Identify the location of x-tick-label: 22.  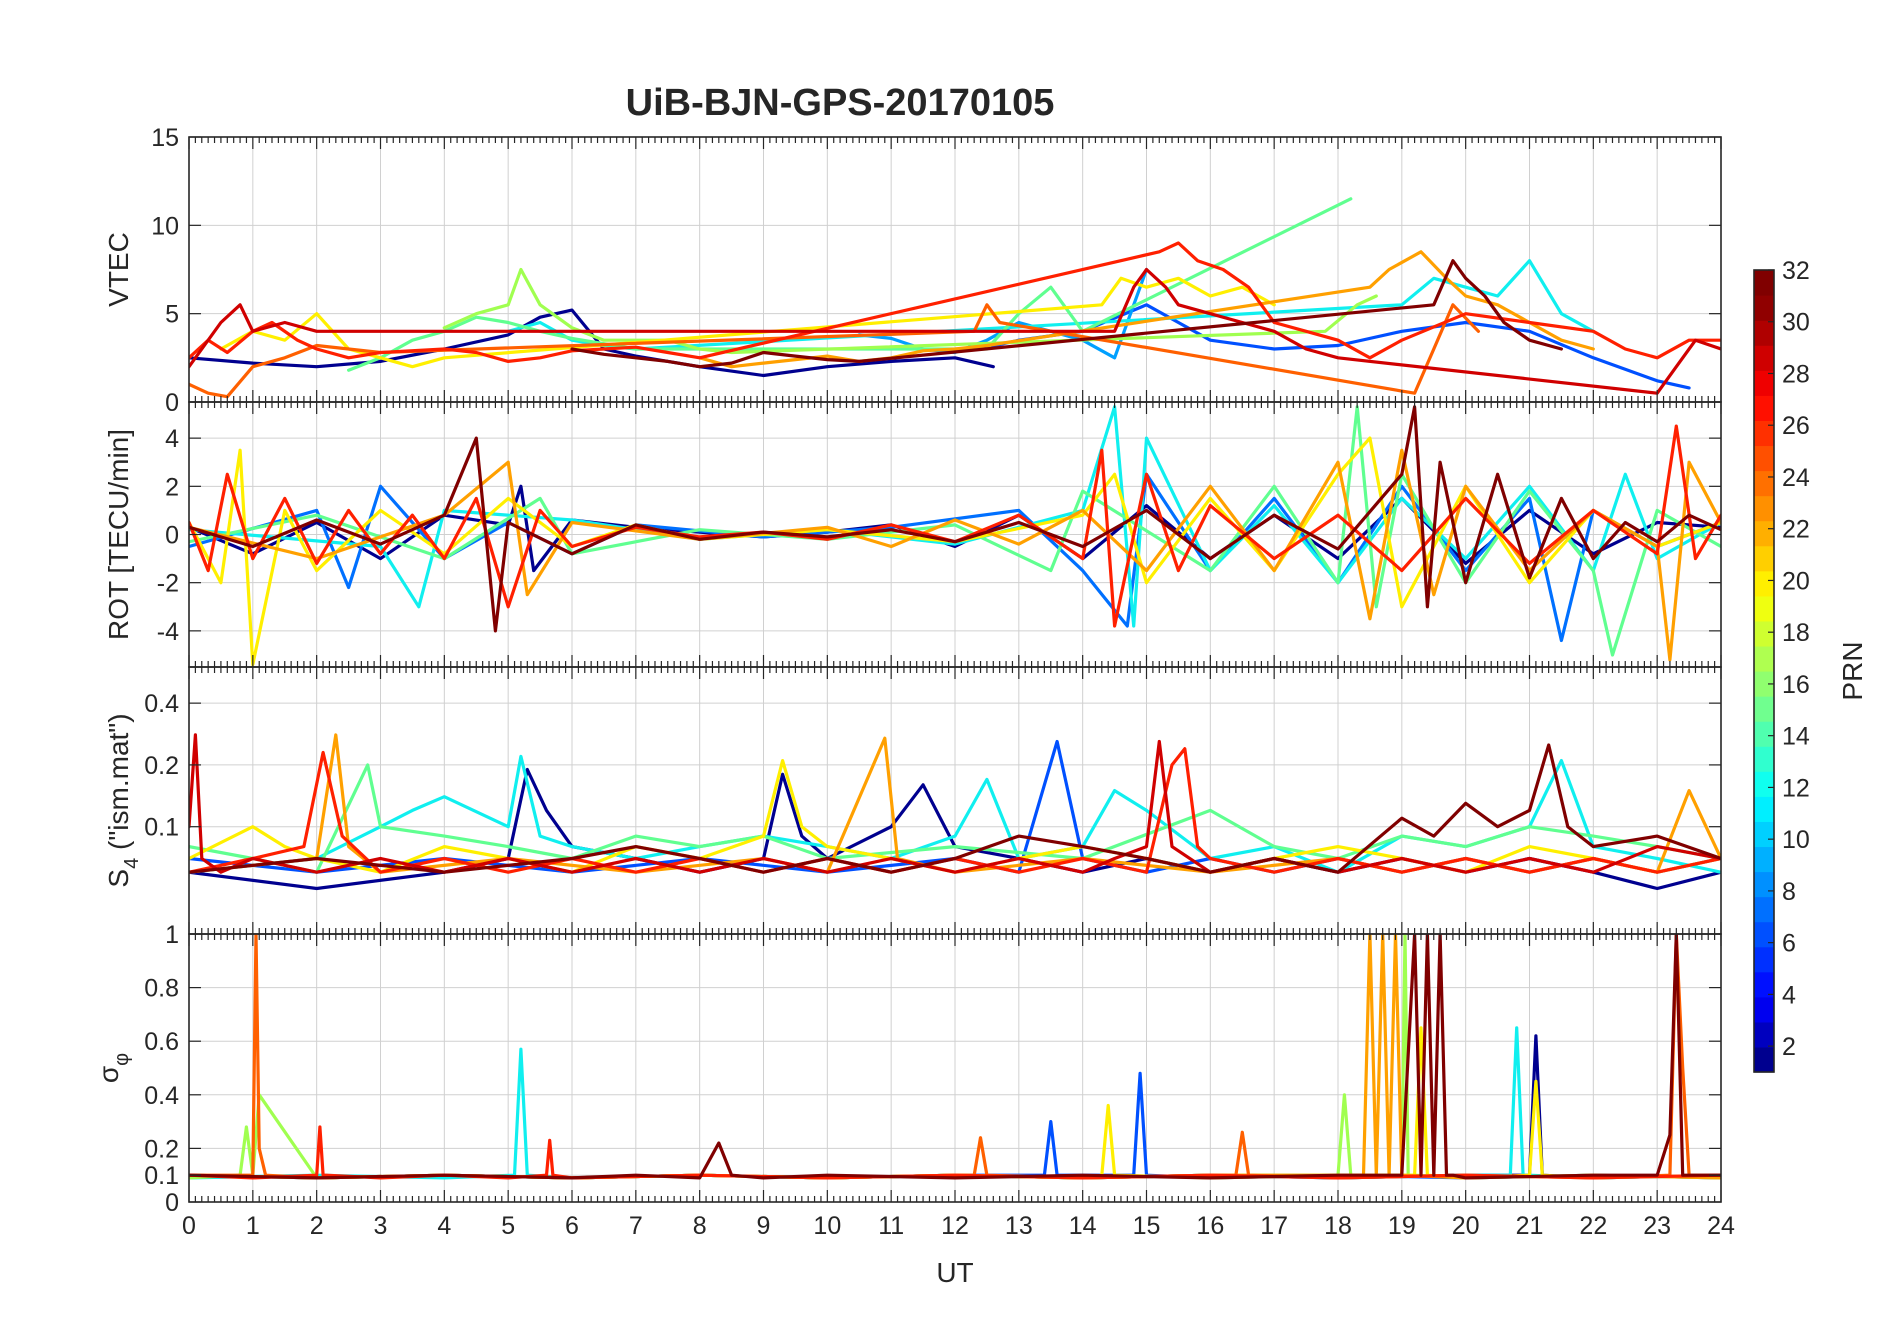
(1593, 1226).